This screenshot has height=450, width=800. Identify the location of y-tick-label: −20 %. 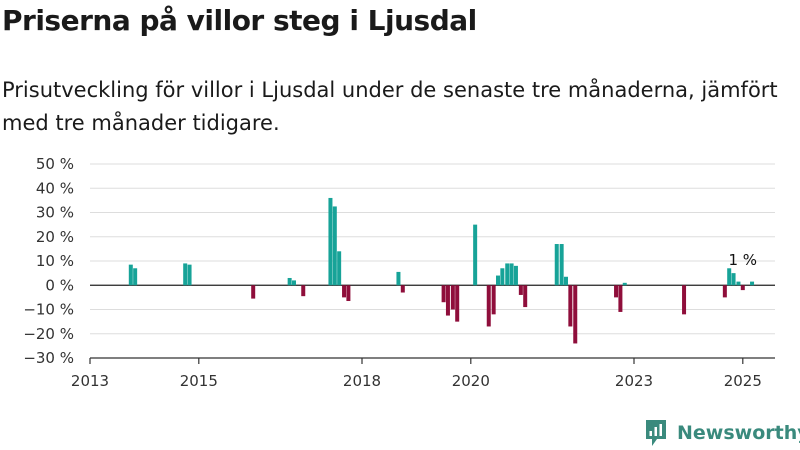
(48, 334).